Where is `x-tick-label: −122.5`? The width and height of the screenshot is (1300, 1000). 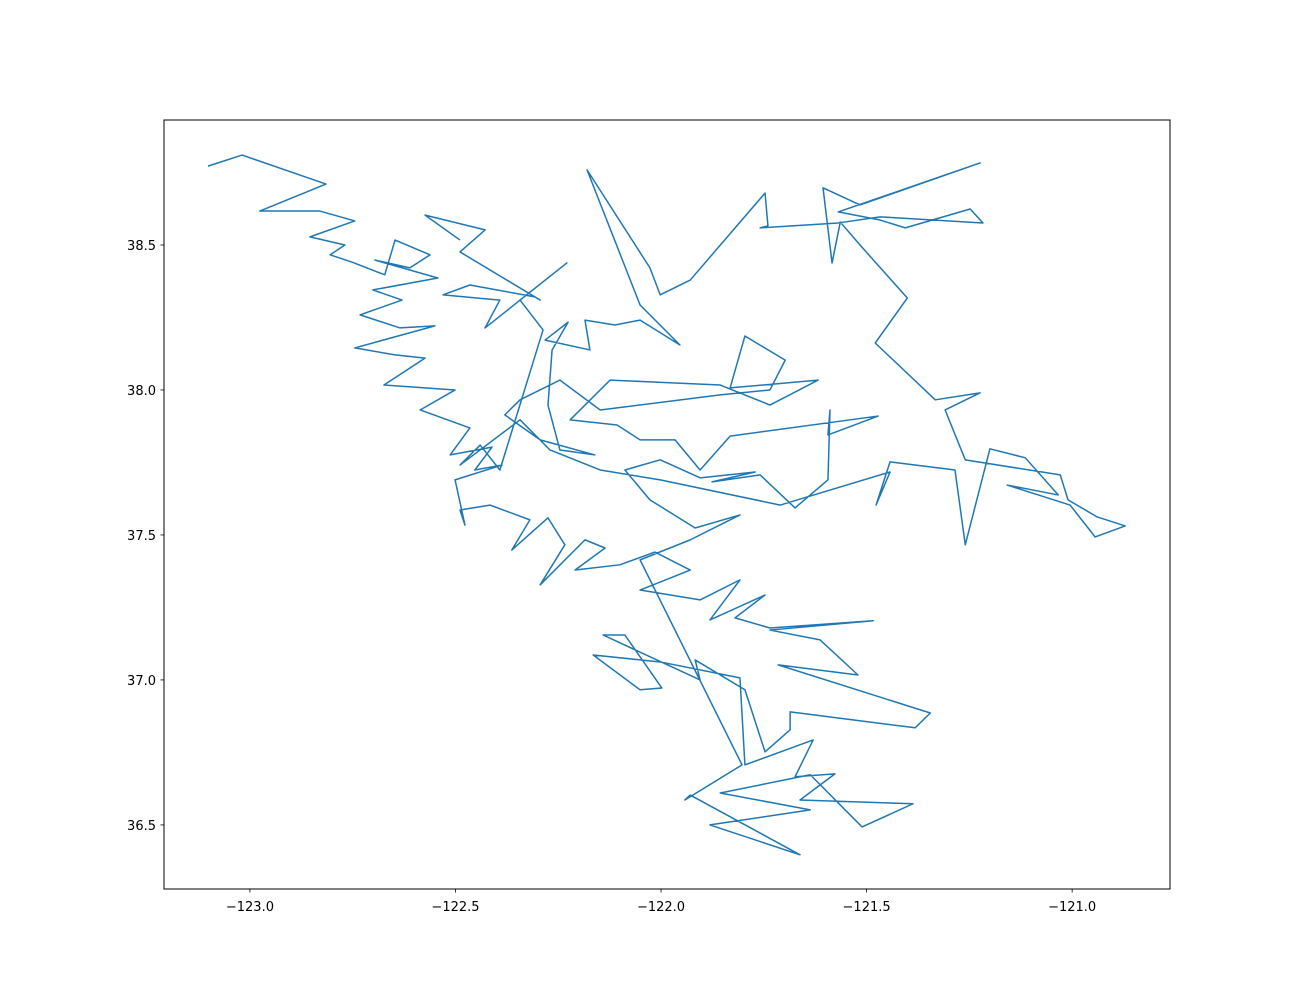
x-tick-label: −122.5 is located at coordinates (455, 907).